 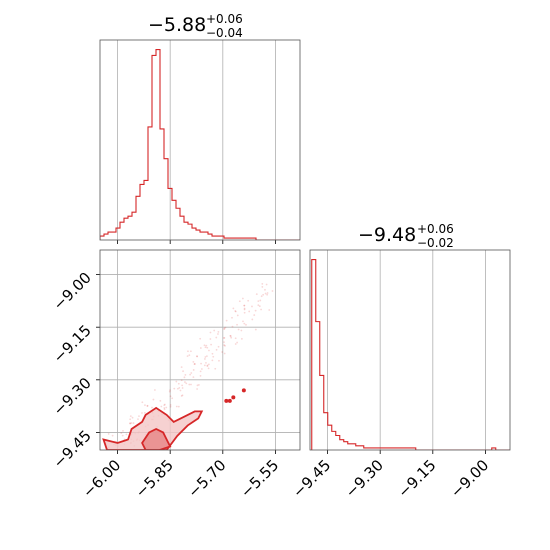 I want to click on p3-histogram-steps, so click(x=410, y=354).